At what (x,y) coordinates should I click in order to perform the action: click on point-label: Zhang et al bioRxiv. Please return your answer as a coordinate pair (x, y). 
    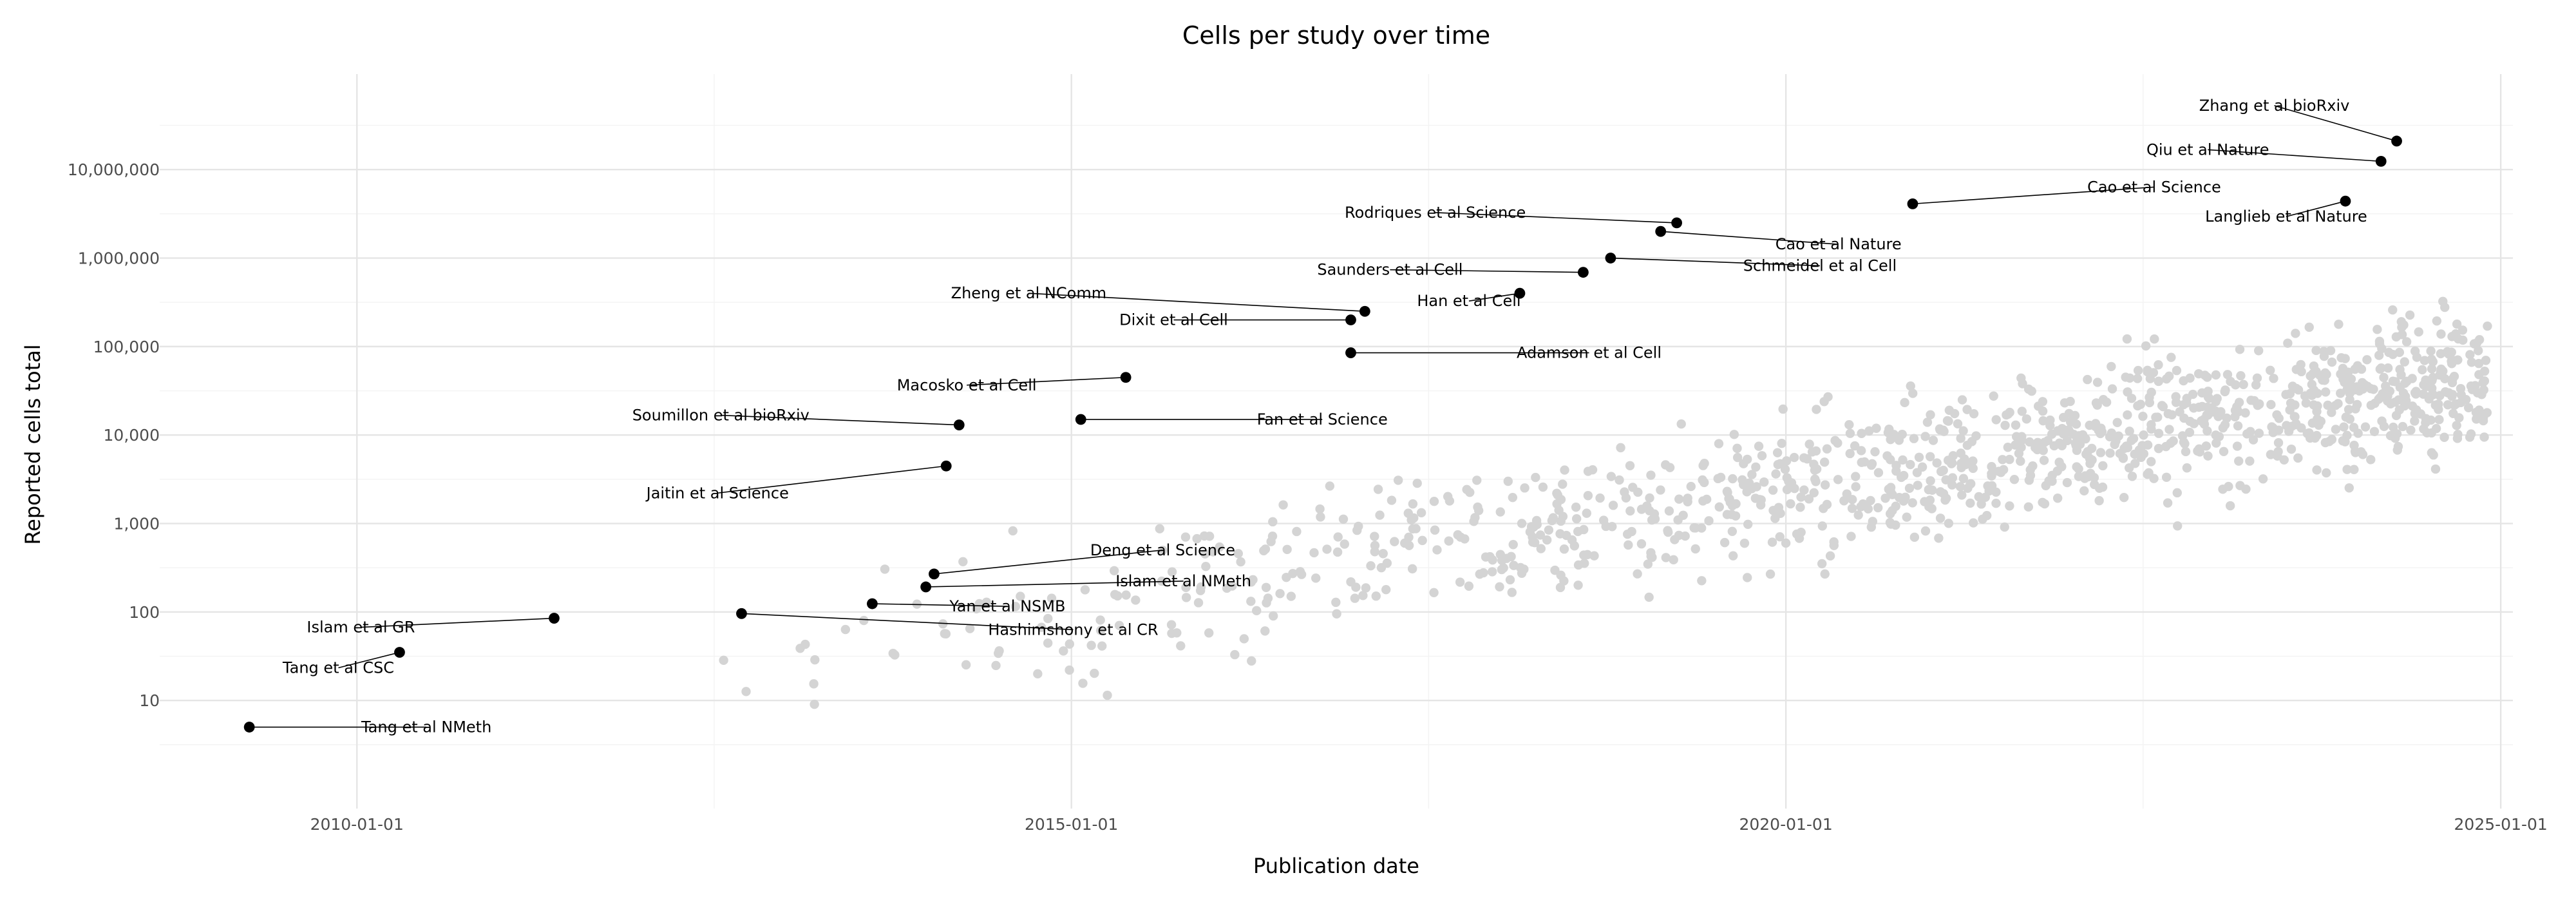
    Looking at the image, I should click on (2274, 106).